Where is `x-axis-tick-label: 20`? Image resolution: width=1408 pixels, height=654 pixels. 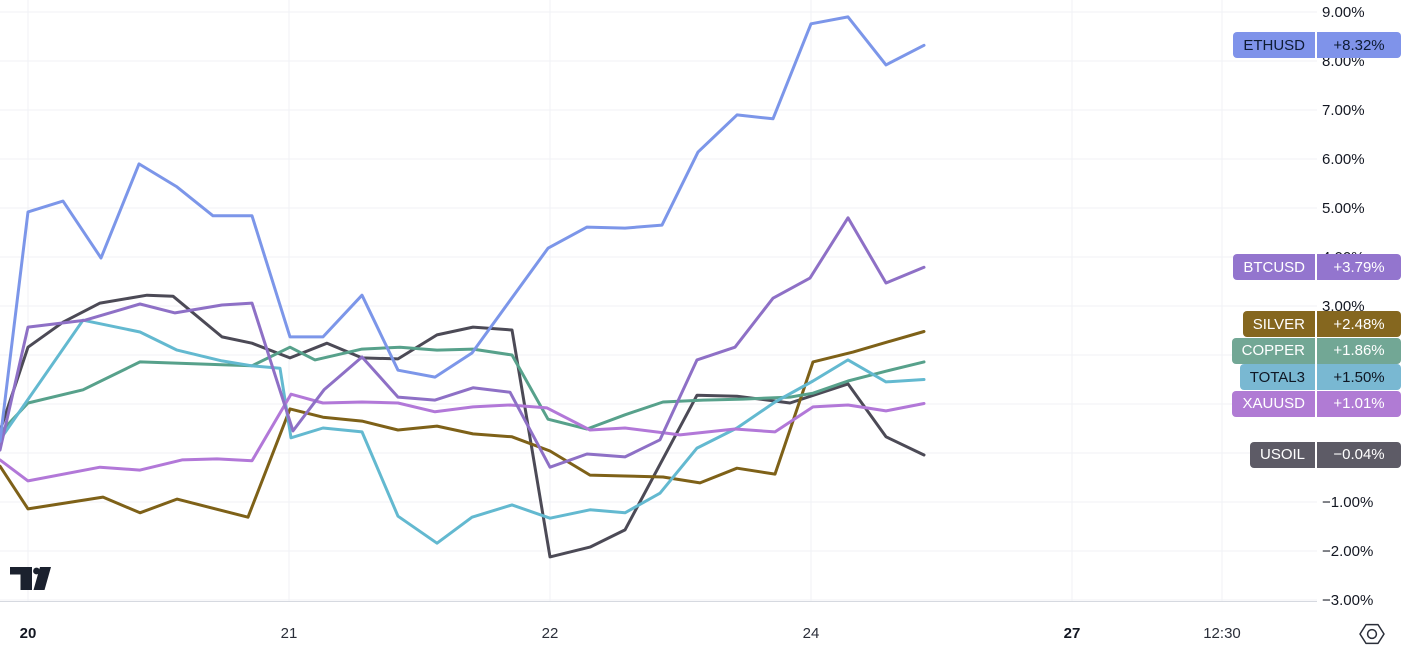 x-axis-tick-label: 20 is located at coordinates (28, 633).